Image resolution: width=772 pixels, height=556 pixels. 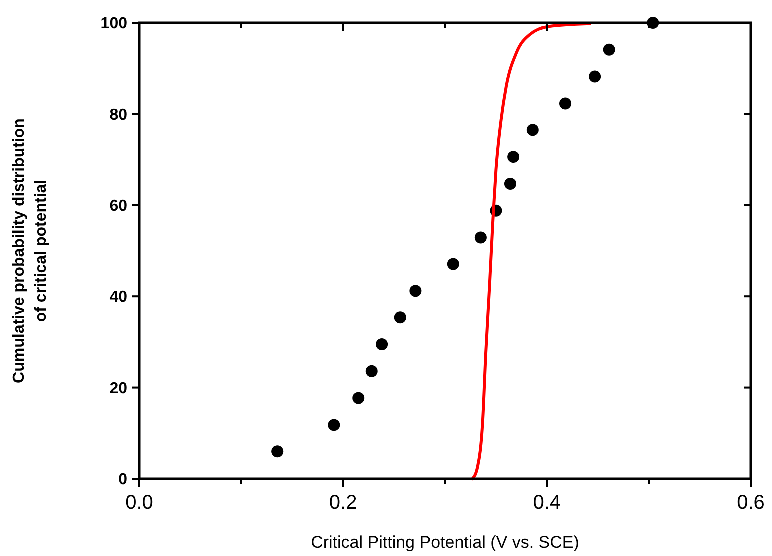 What do you see at coordinates (119, 389) in the screenshot?
I see `y-tick-label: 20` at bounding box center [119, 389].